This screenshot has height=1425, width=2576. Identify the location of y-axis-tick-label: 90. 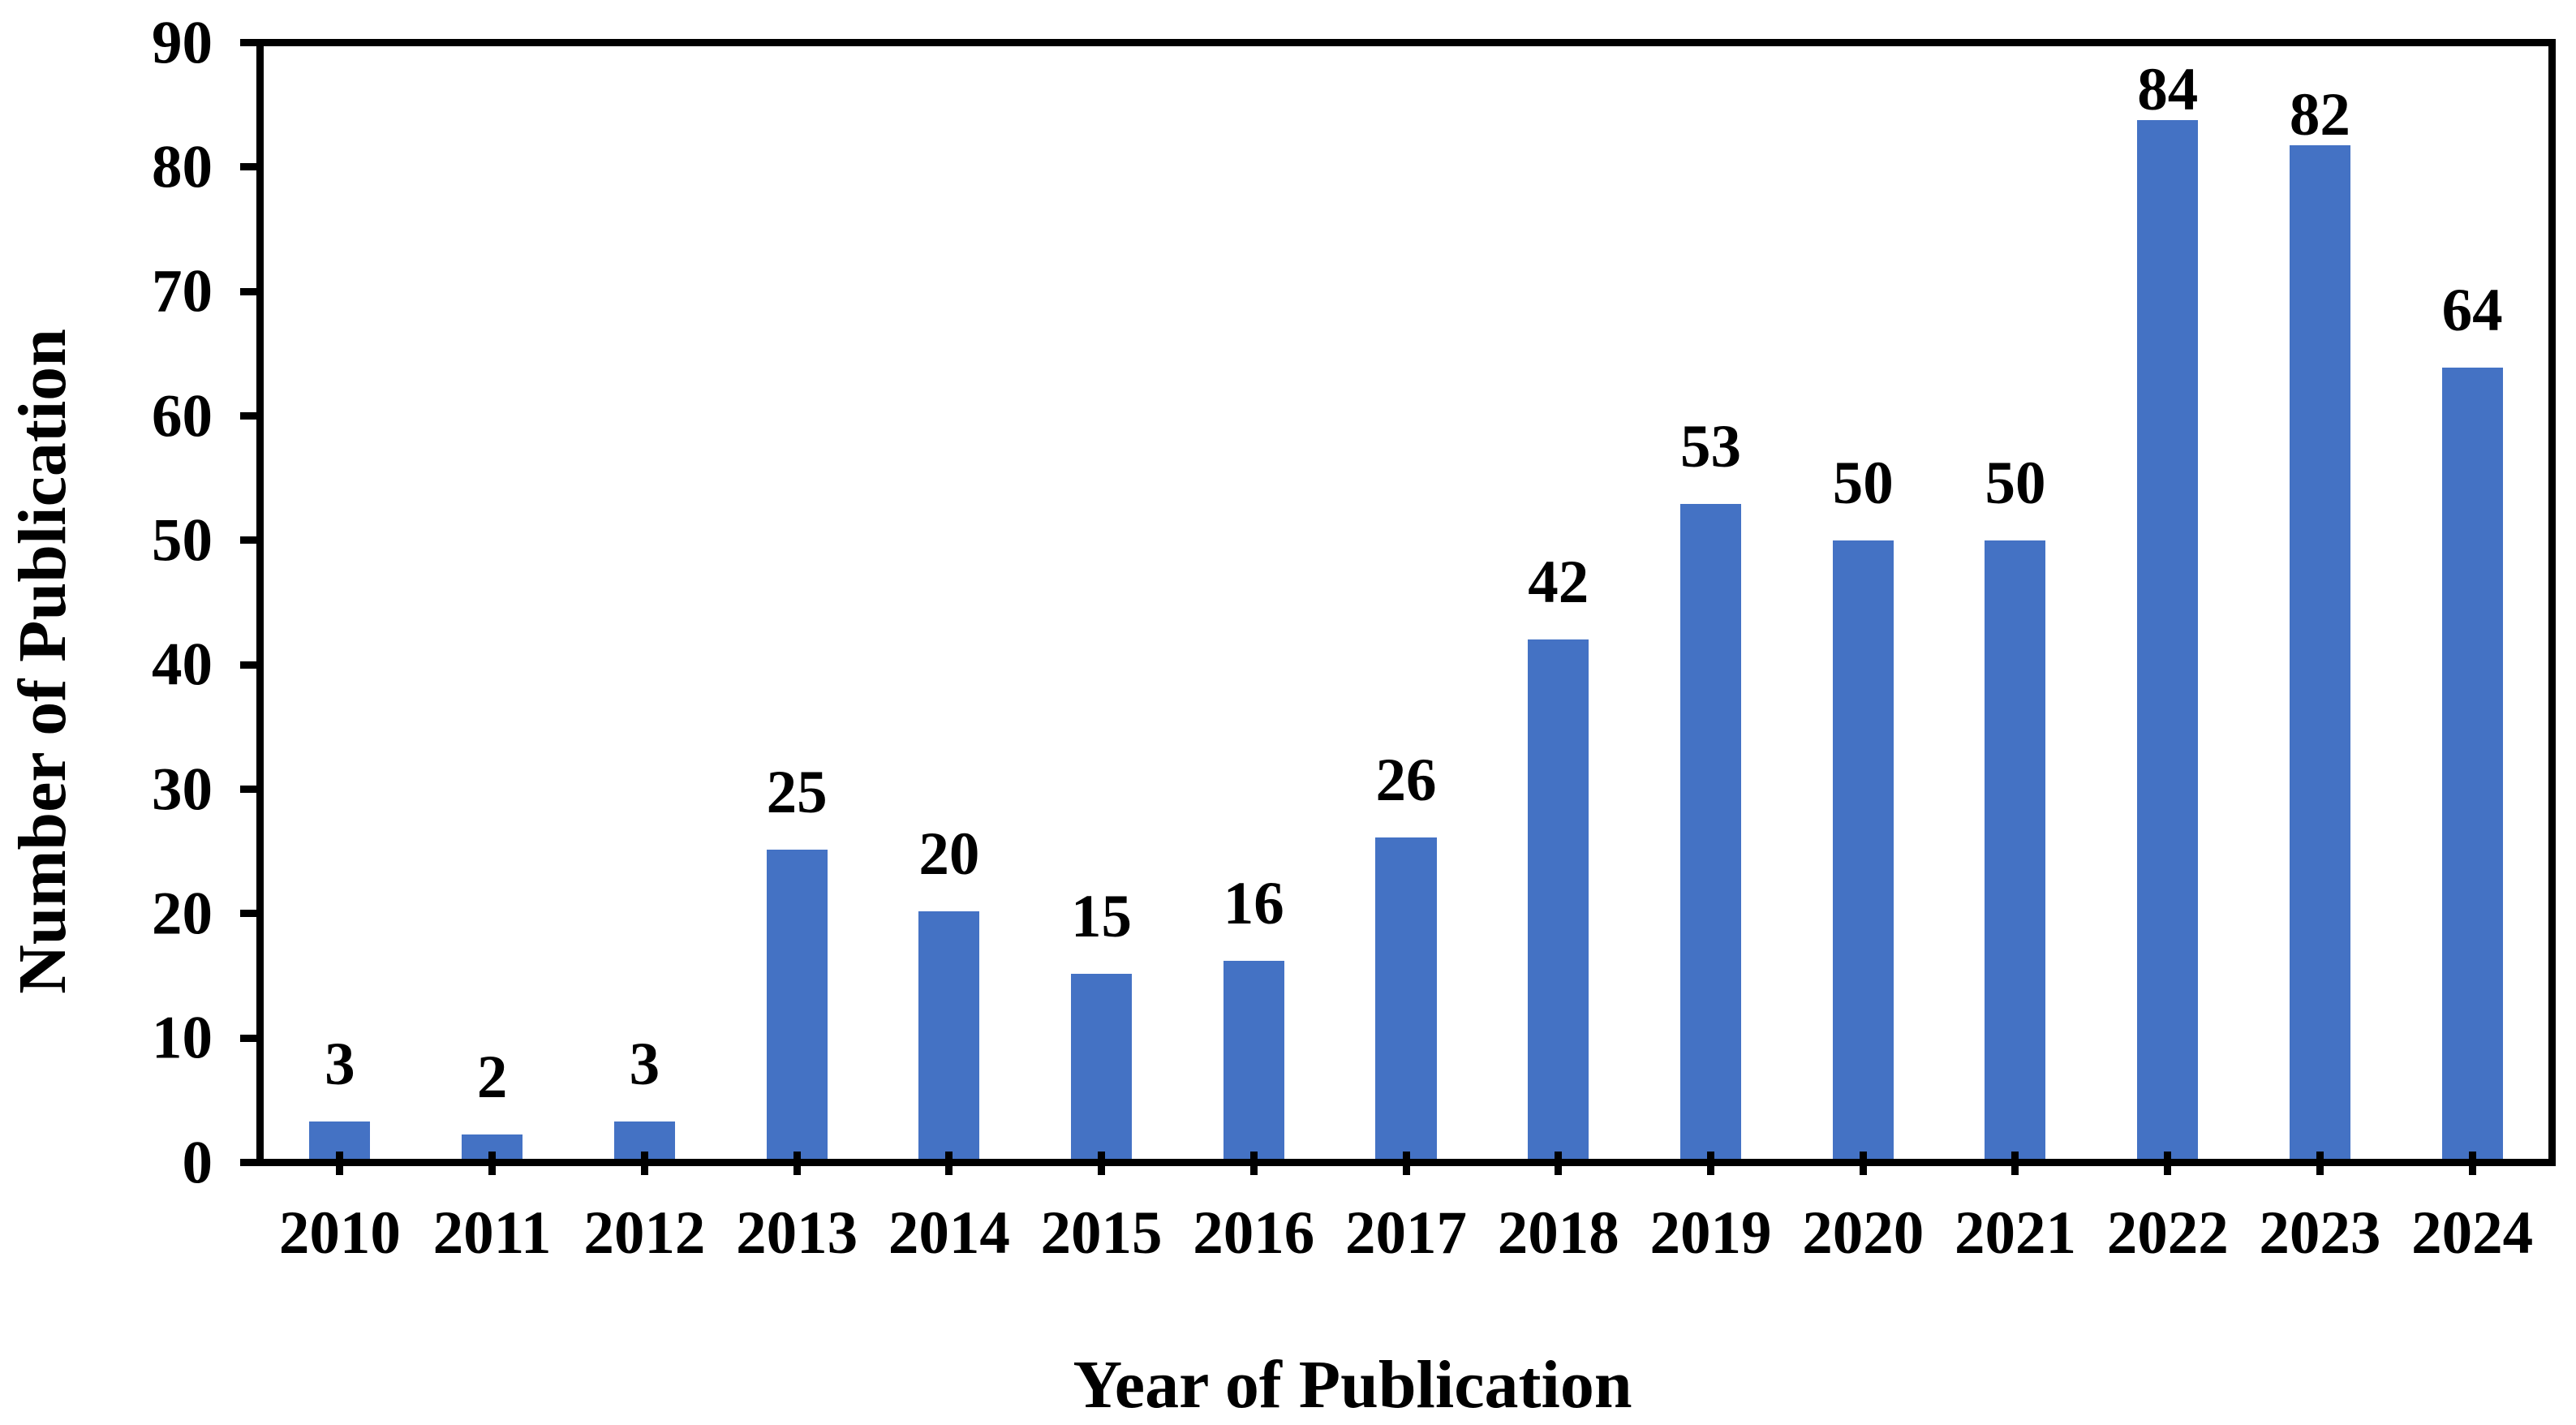
(182, 43).